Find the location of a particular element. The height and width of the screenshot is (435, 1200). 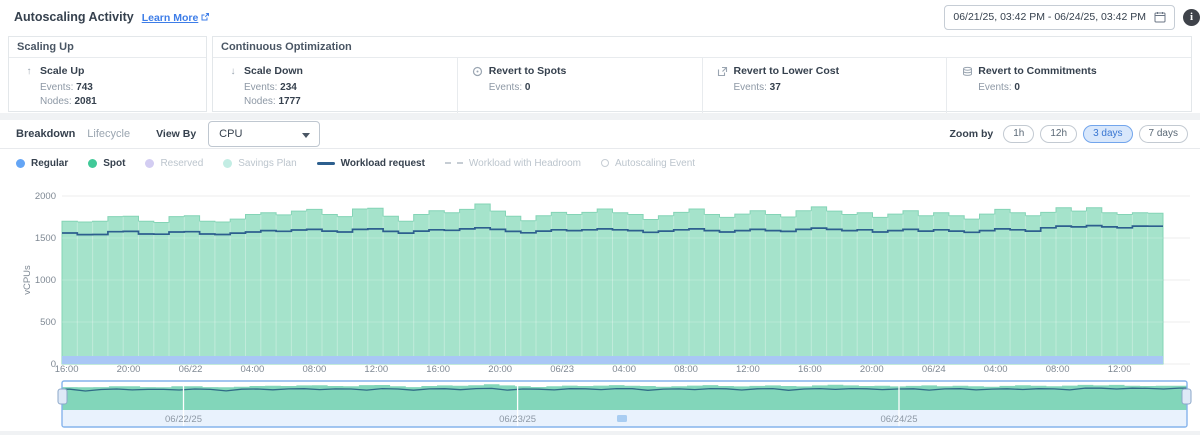

stat-card-revert-to-spots: Revert to Spots Events: 0 is located at coordinates (579, 85).